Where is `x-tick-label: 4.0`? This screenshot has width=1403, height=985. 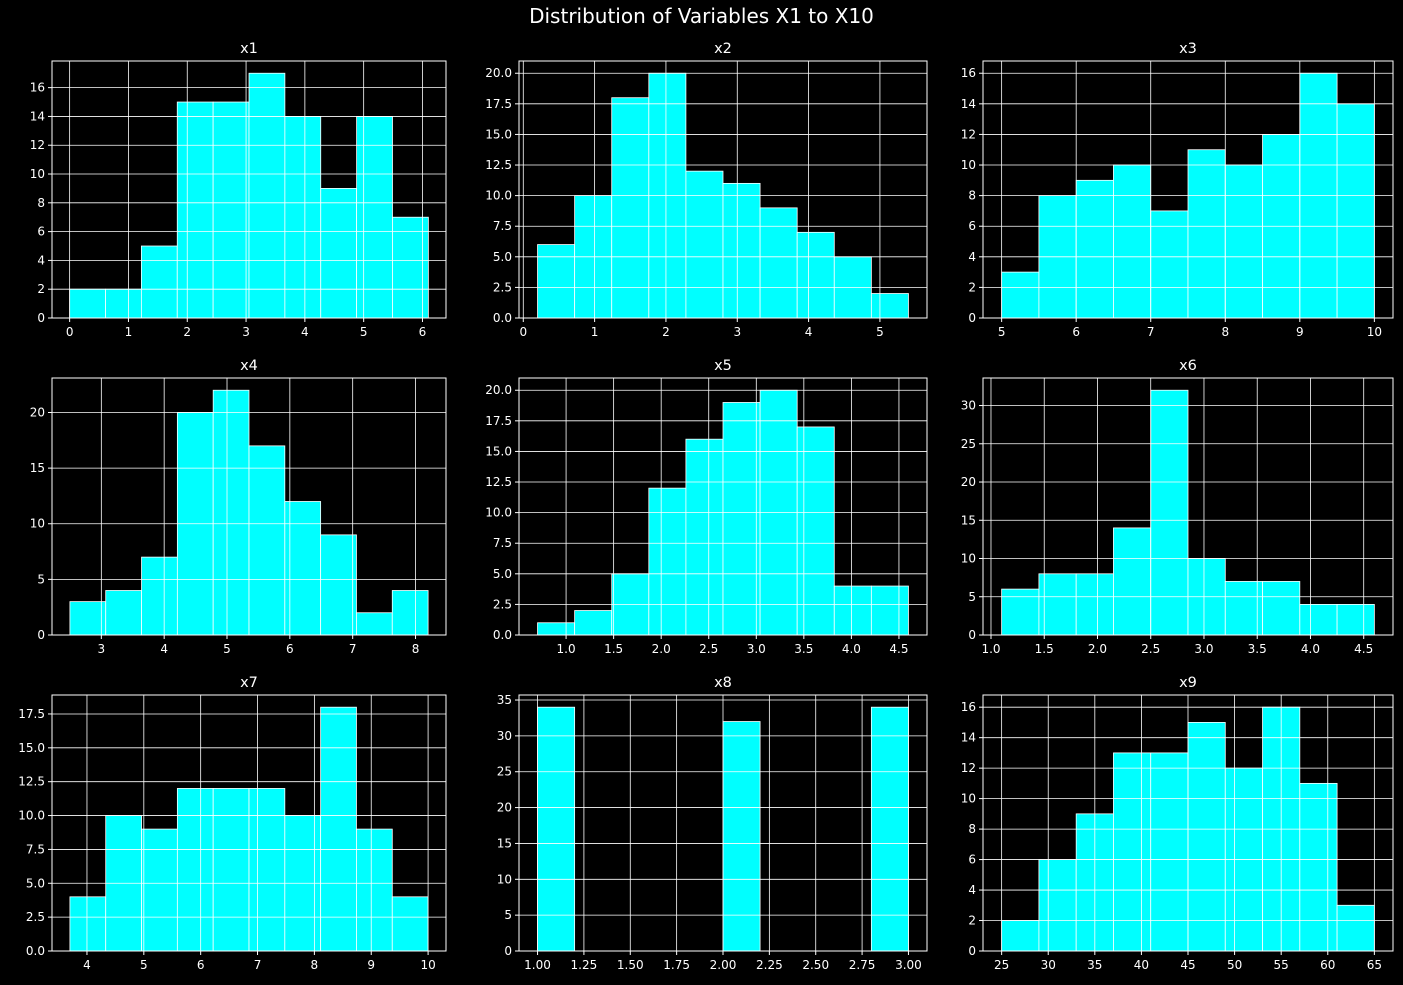 x-tick-label: 4.0 is located at coordinates (1310, 649).